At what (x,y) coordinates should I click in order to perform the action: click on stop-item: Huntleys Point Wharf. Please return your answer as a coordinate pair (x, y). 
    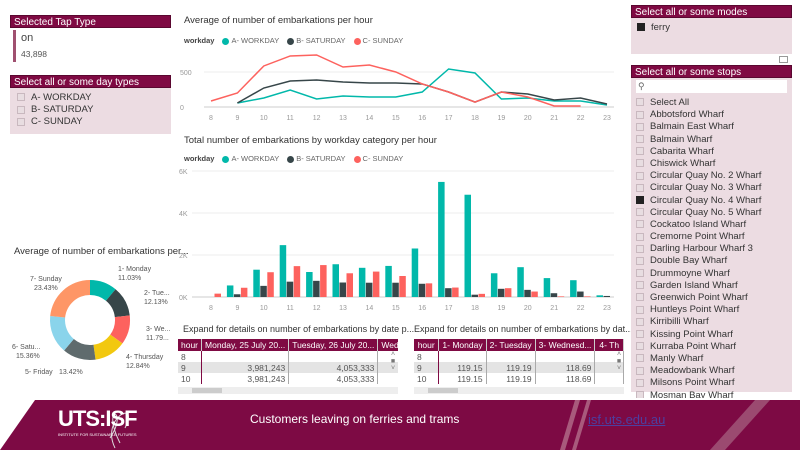
    Looking at the image, I should click on (711, 310).